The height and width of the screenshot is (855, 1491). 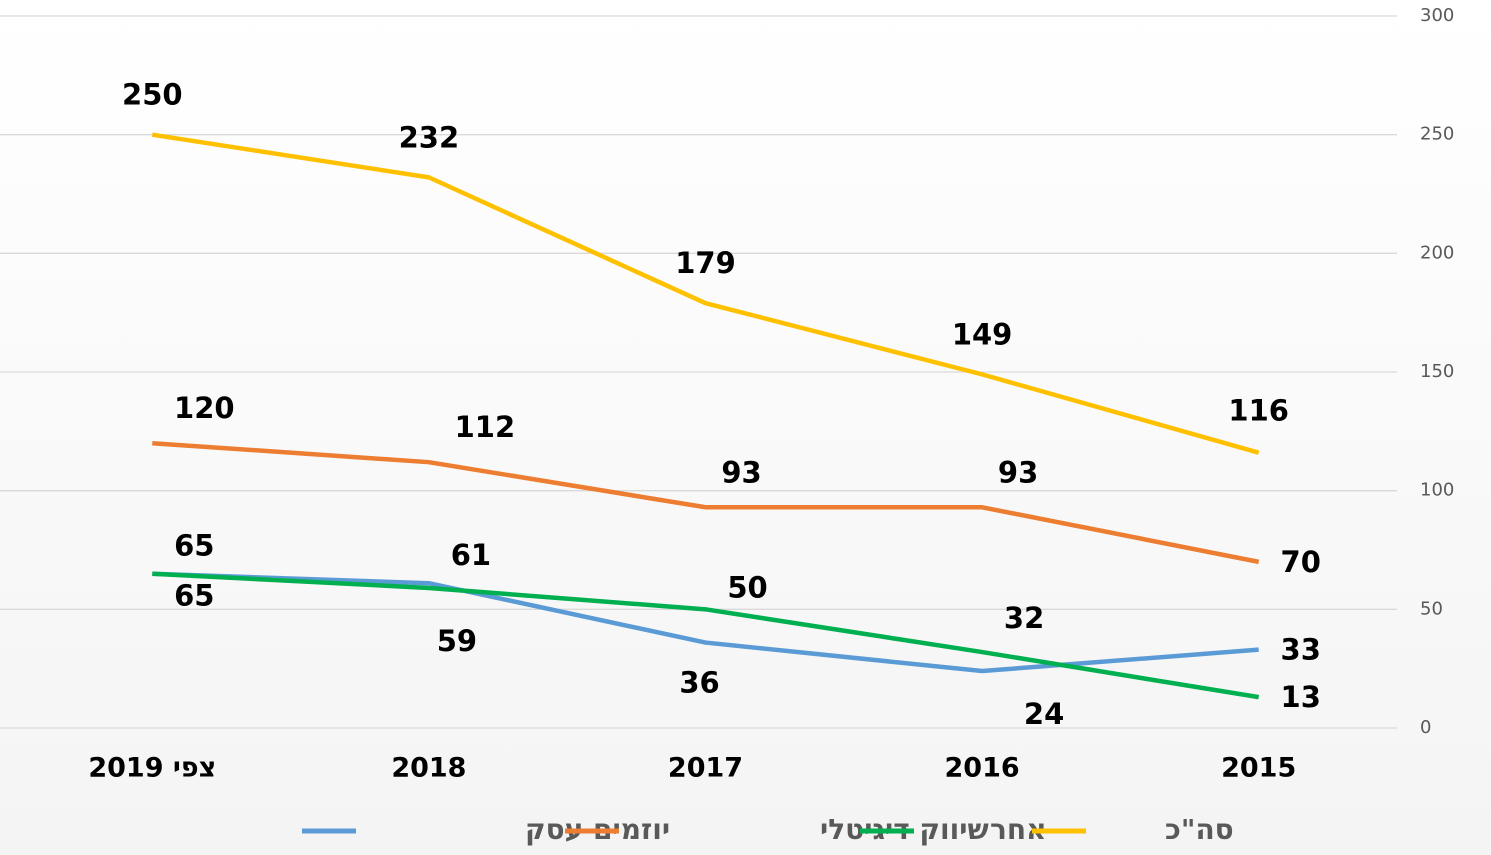 What do you see at coordinates (204, 408) in the screenshot?
I see `data-label: 120` at bounding box center [204, 408].